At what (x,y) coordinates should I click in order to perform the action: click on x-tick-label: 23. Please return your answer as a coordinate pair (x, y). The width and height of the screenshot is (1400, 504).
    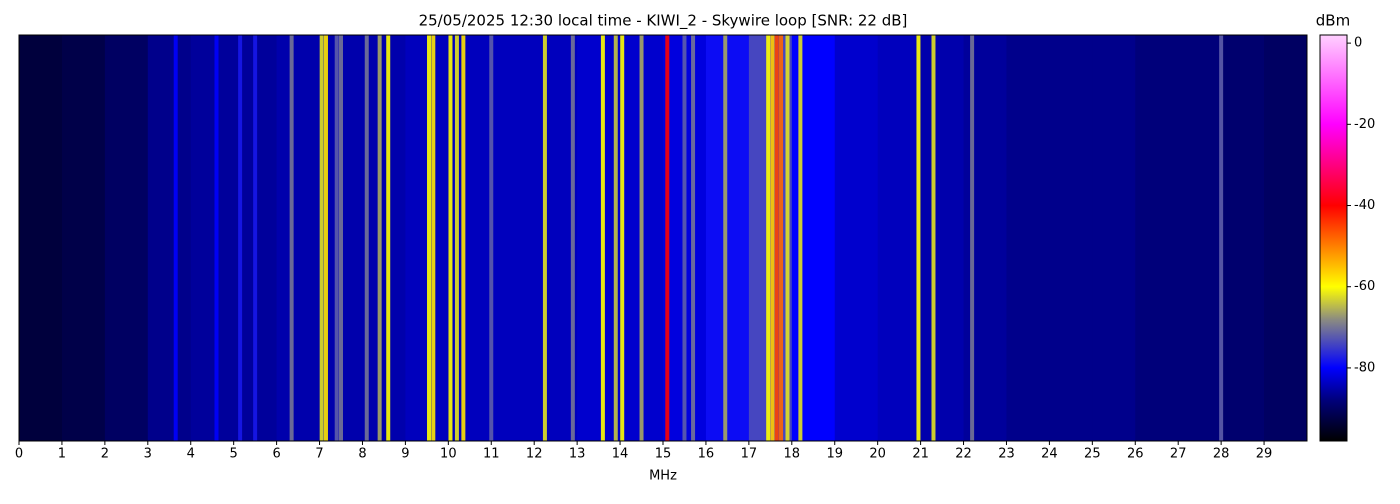
    Looking at the image, I should click on (1006, 454).